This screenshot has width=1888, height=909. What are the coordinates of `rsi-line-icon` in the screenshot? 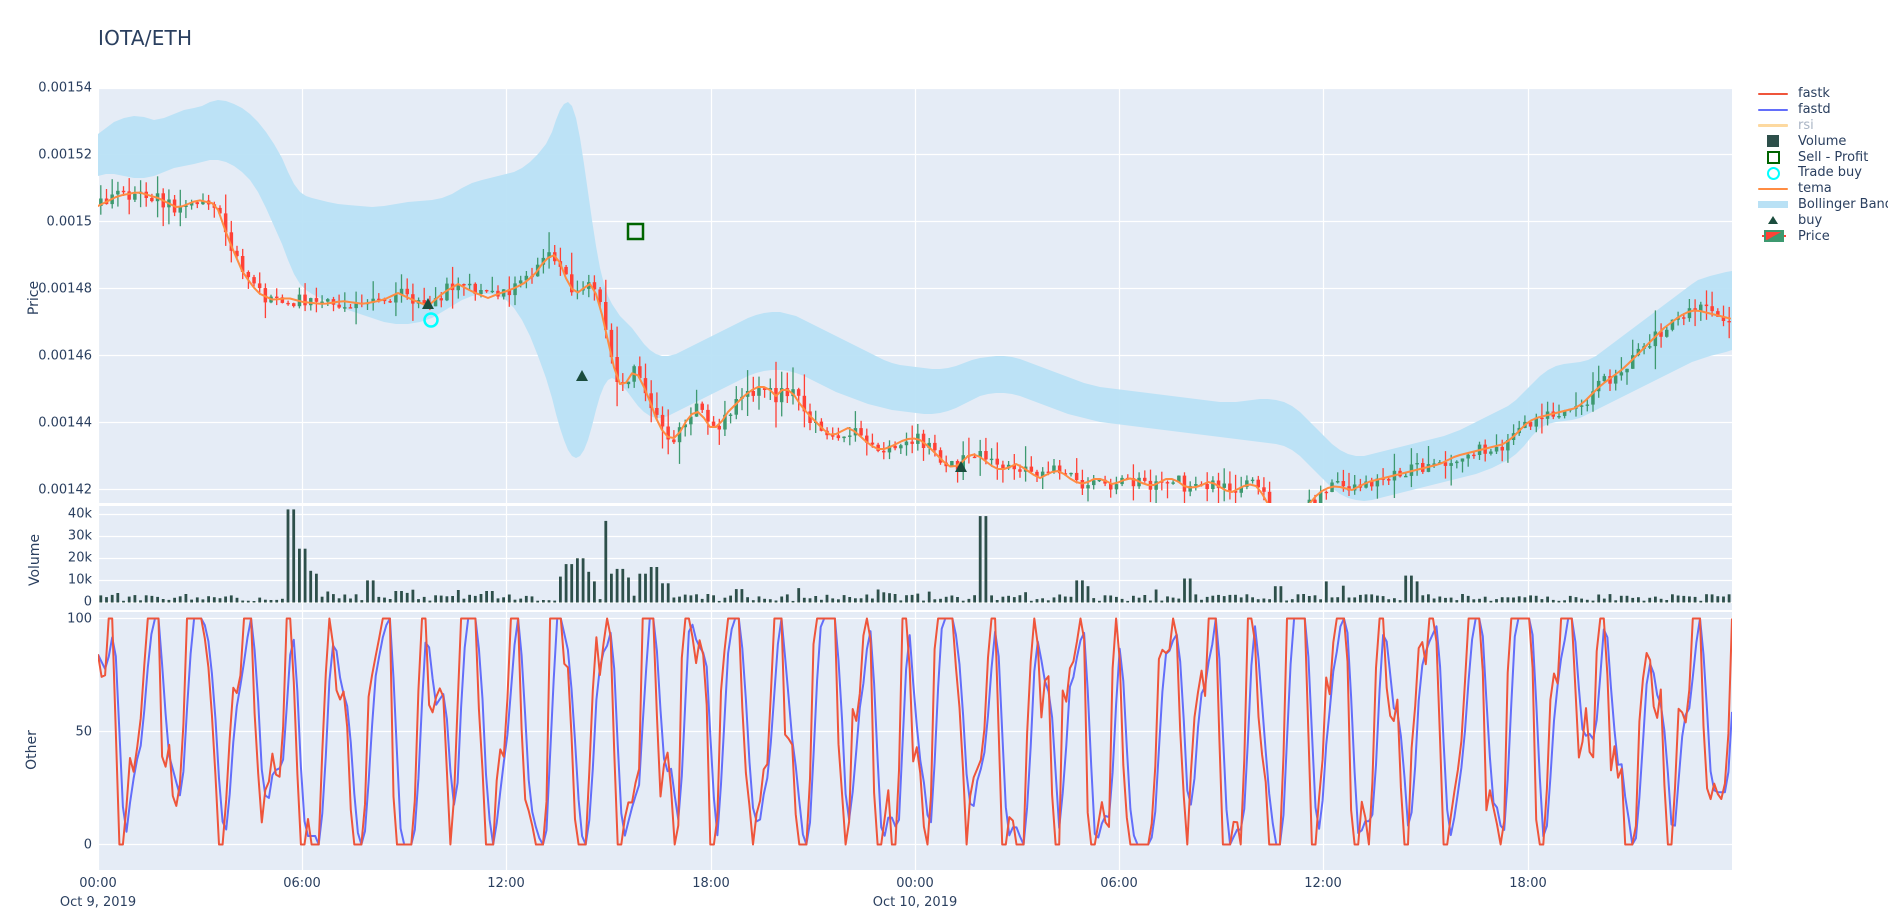 It's located at (1773, 125).